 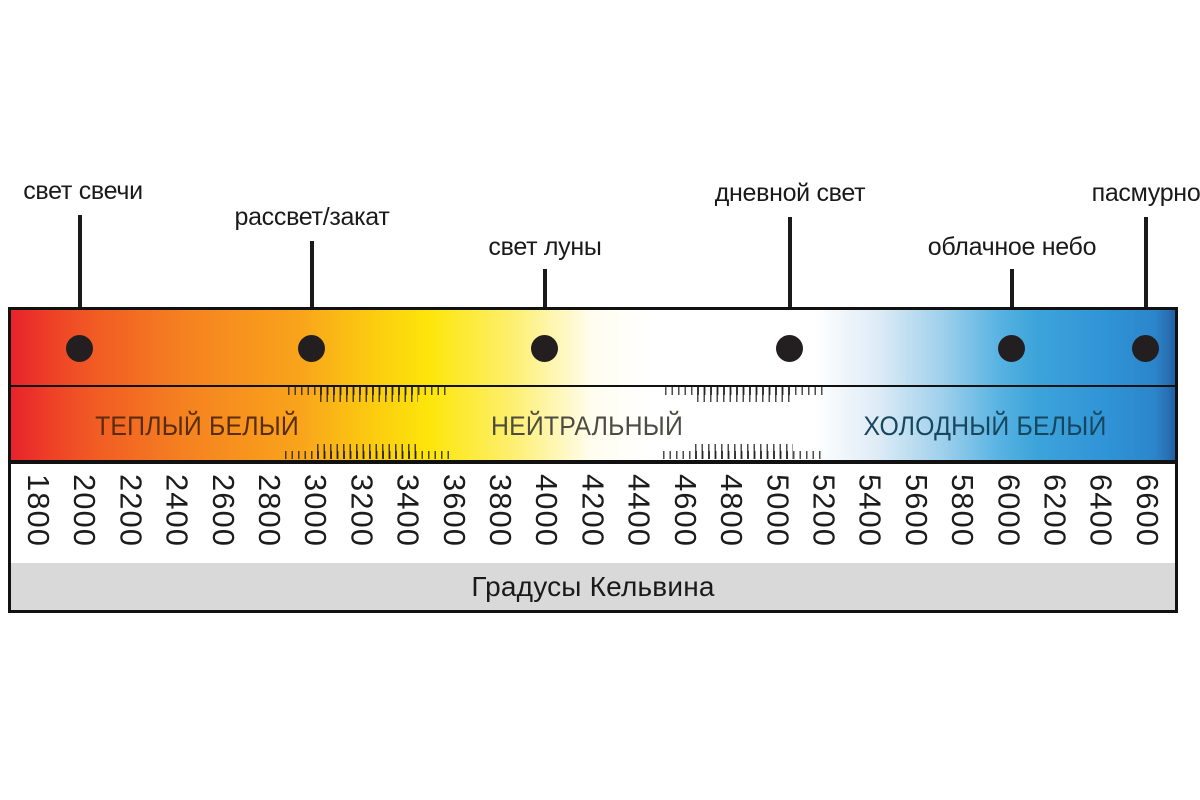 What do you see at coordinates (587, 426) in the screenshot?
I see `zone-label-neutral: НЕЙТРАЛЬНЫЙ` at bounding box center [587, 426].